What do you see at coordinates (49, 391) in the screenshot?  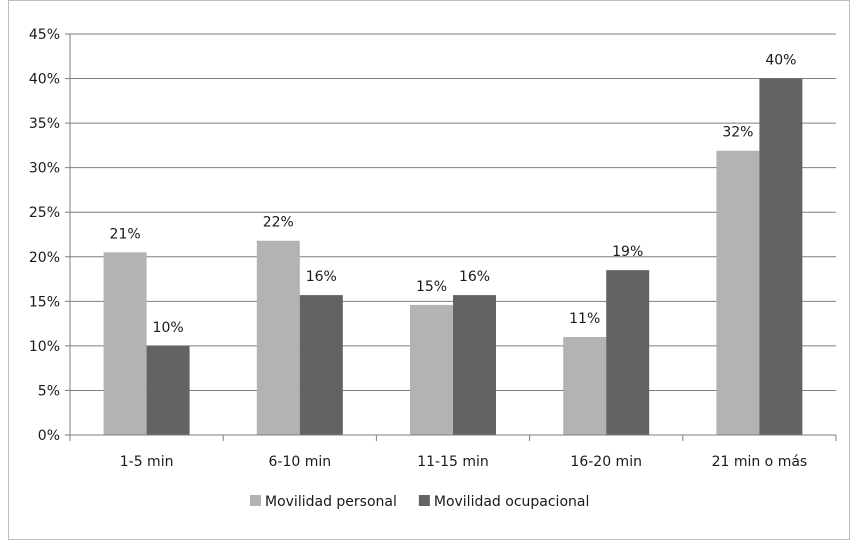 I see `y-tick-label: 5%` at bounding box center [49, 391].